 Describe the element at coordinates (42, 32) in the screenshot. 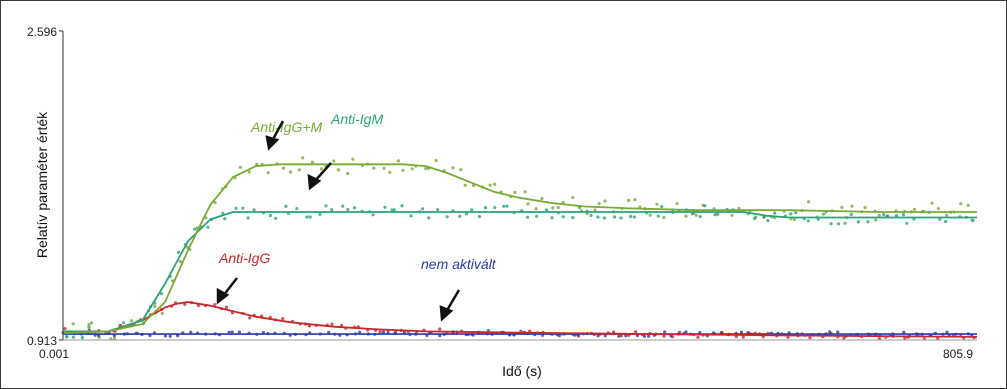

I see `y-tick-label-max: 2.596` at that location.